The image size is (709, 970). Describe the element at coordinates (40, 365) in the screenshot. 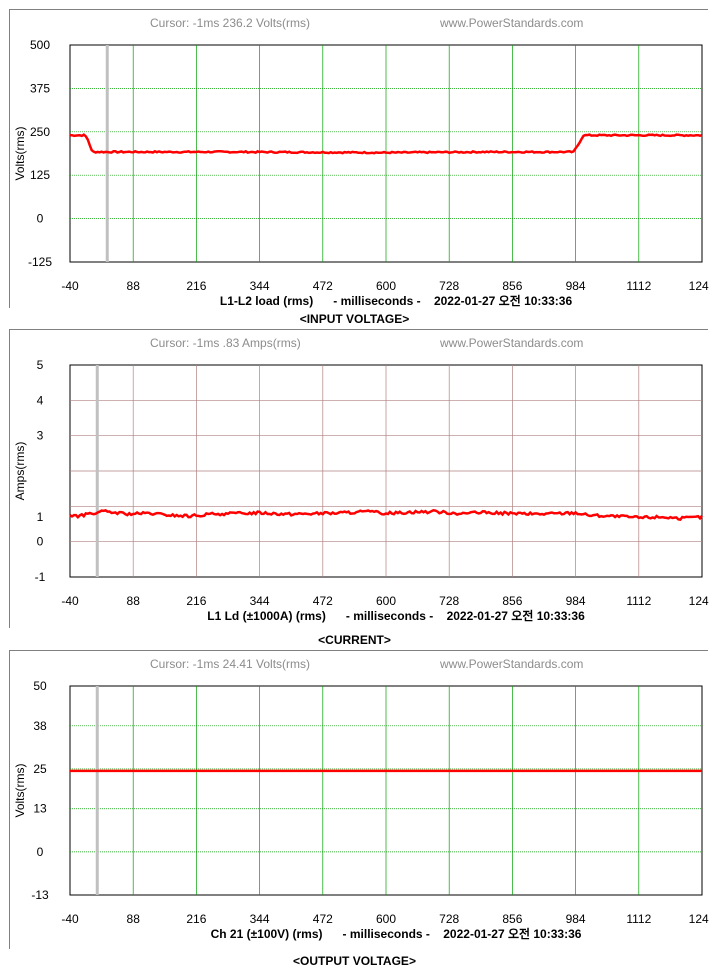

I see `y-tick-label: 5` at that location.